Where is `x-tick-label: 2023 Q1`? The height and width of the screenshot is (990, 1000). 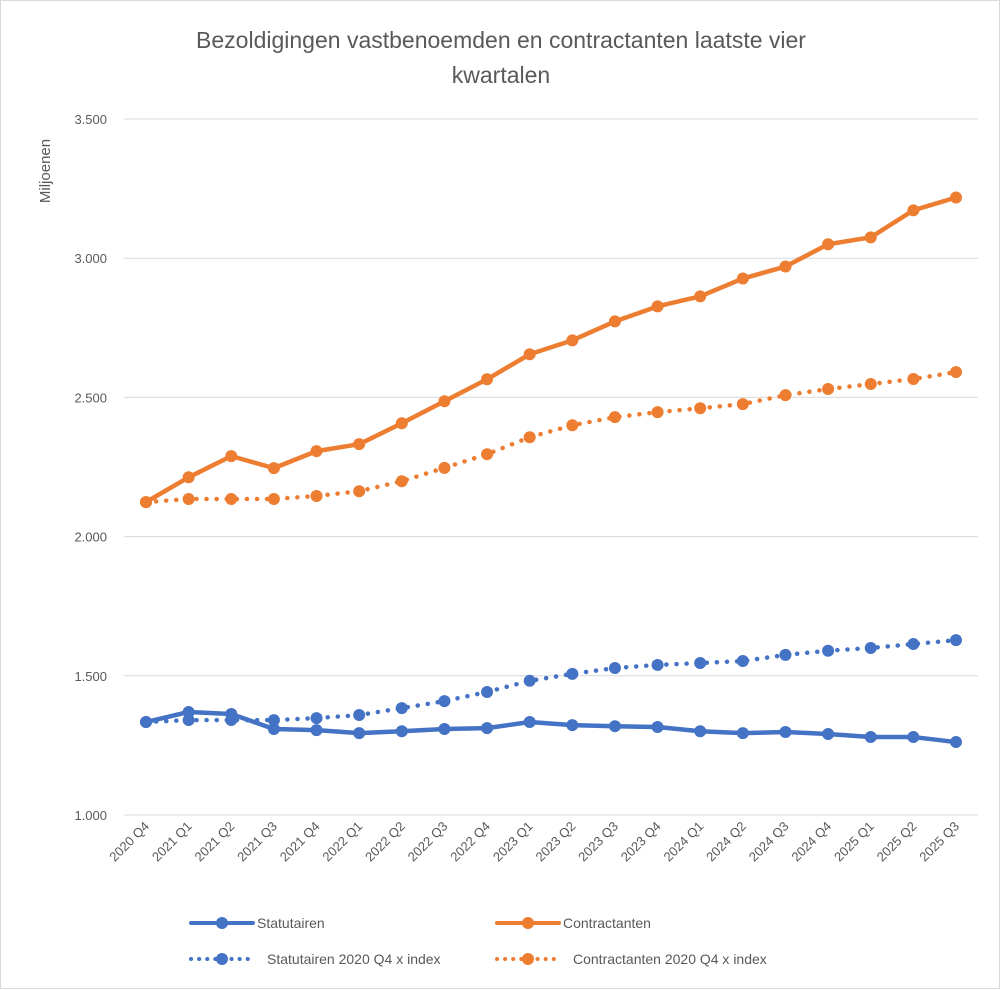
x-tick-label: 2023 Q1 is located at coordinates (513, 842).